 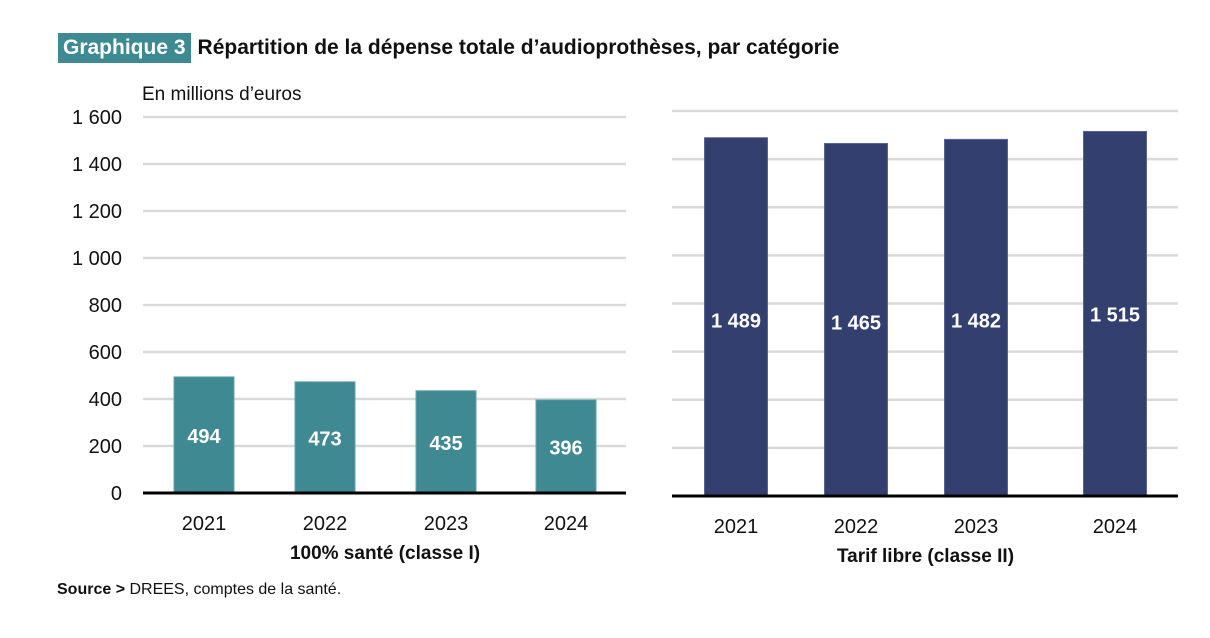 I want to click on figure-badge: Graphique 3, so click(x=124, y=48).